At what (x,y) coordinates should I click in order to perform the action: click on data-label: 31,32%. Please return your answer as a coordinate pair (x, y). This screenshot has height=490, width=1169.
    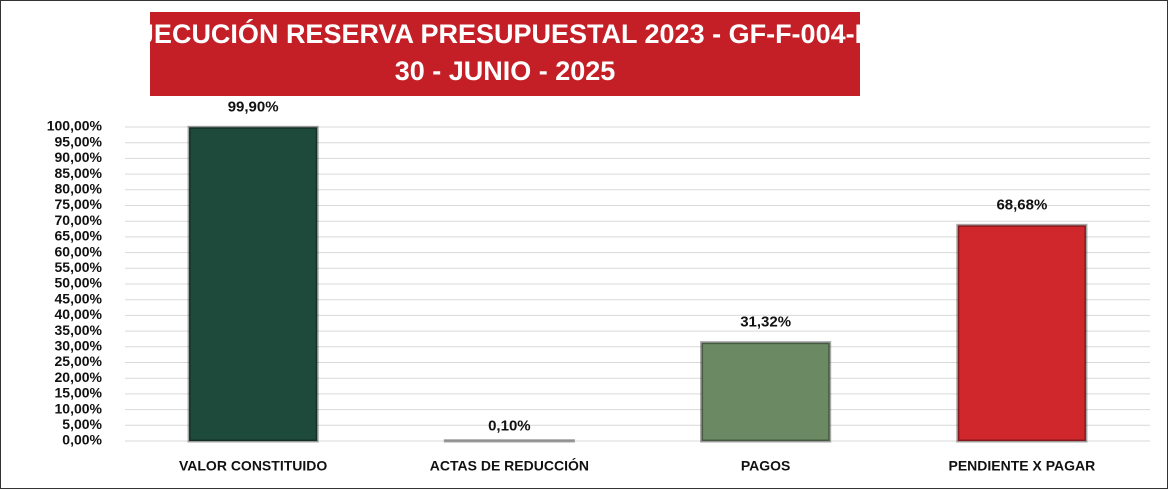
    Looking at the image, I should click on (765, 322).